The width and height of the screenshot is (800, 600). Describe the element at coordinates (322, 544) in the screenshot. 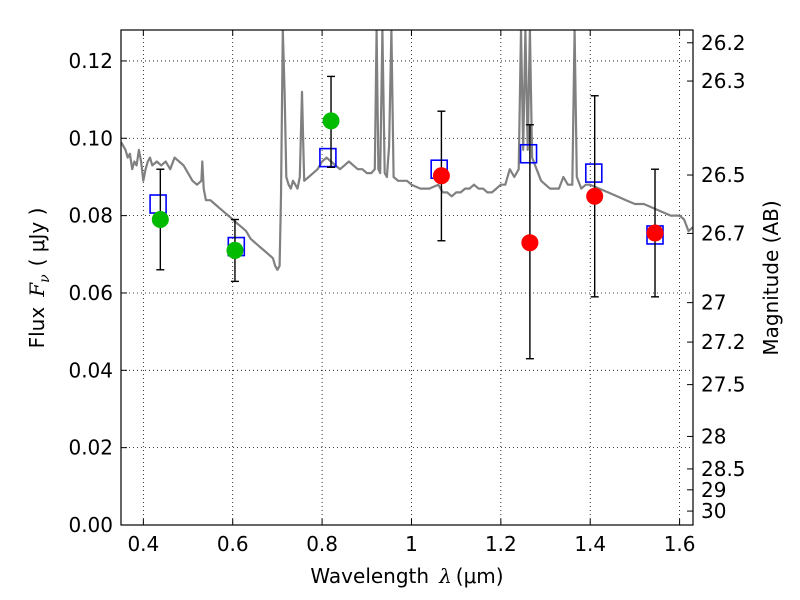

I see `x-tick-label: 0.8` at that location.